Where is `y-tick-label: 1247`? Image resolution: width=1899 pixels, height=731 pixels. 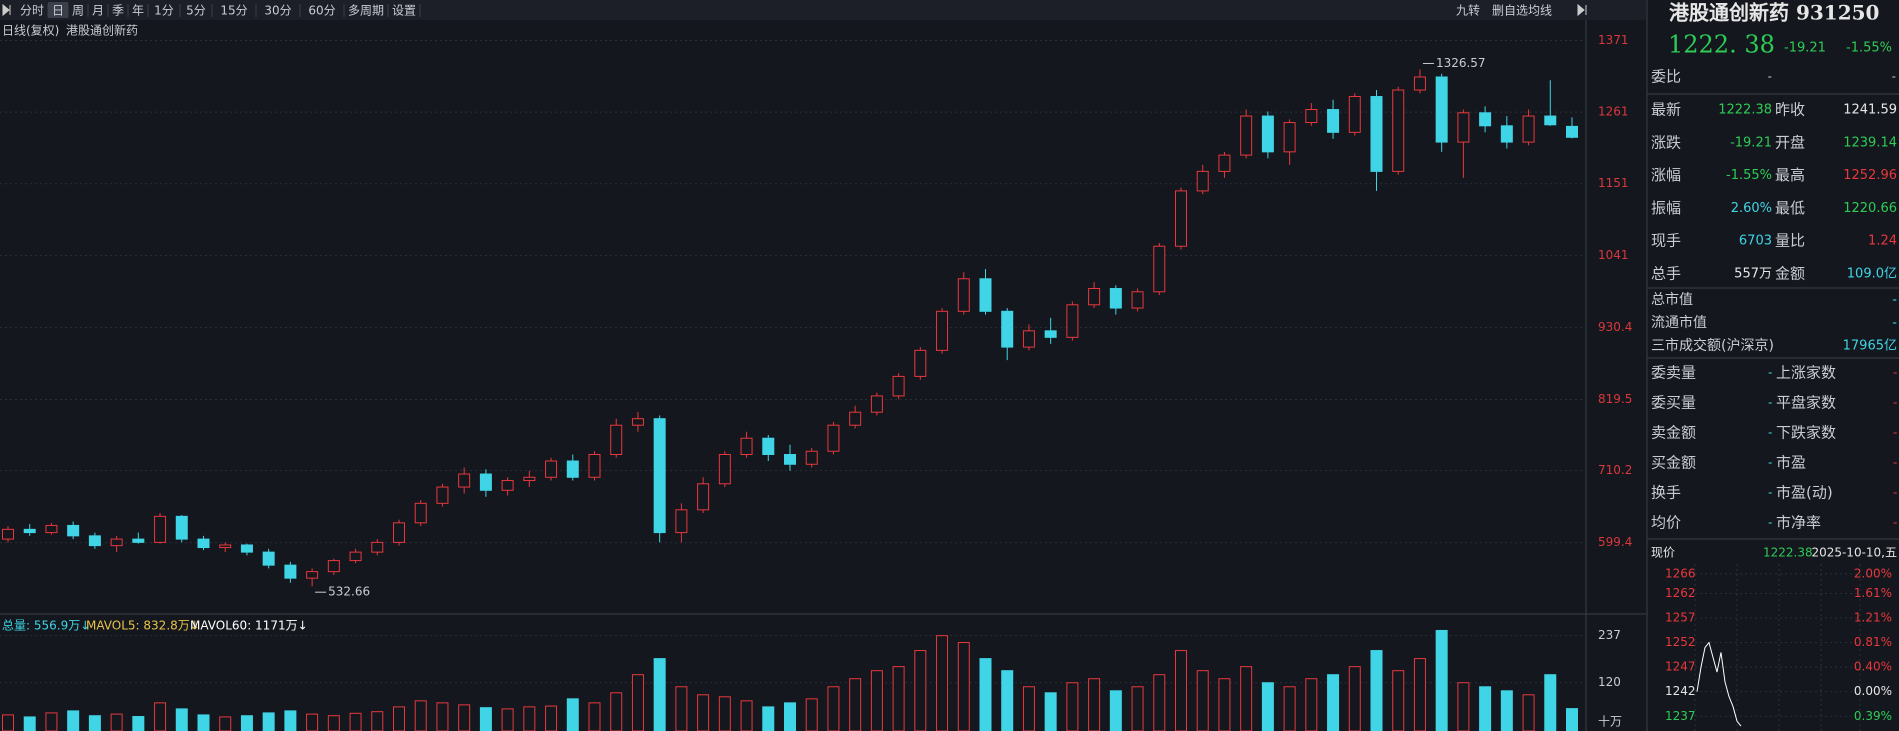
y-tick-label: 1247 is located at coordinates (1680, 667).